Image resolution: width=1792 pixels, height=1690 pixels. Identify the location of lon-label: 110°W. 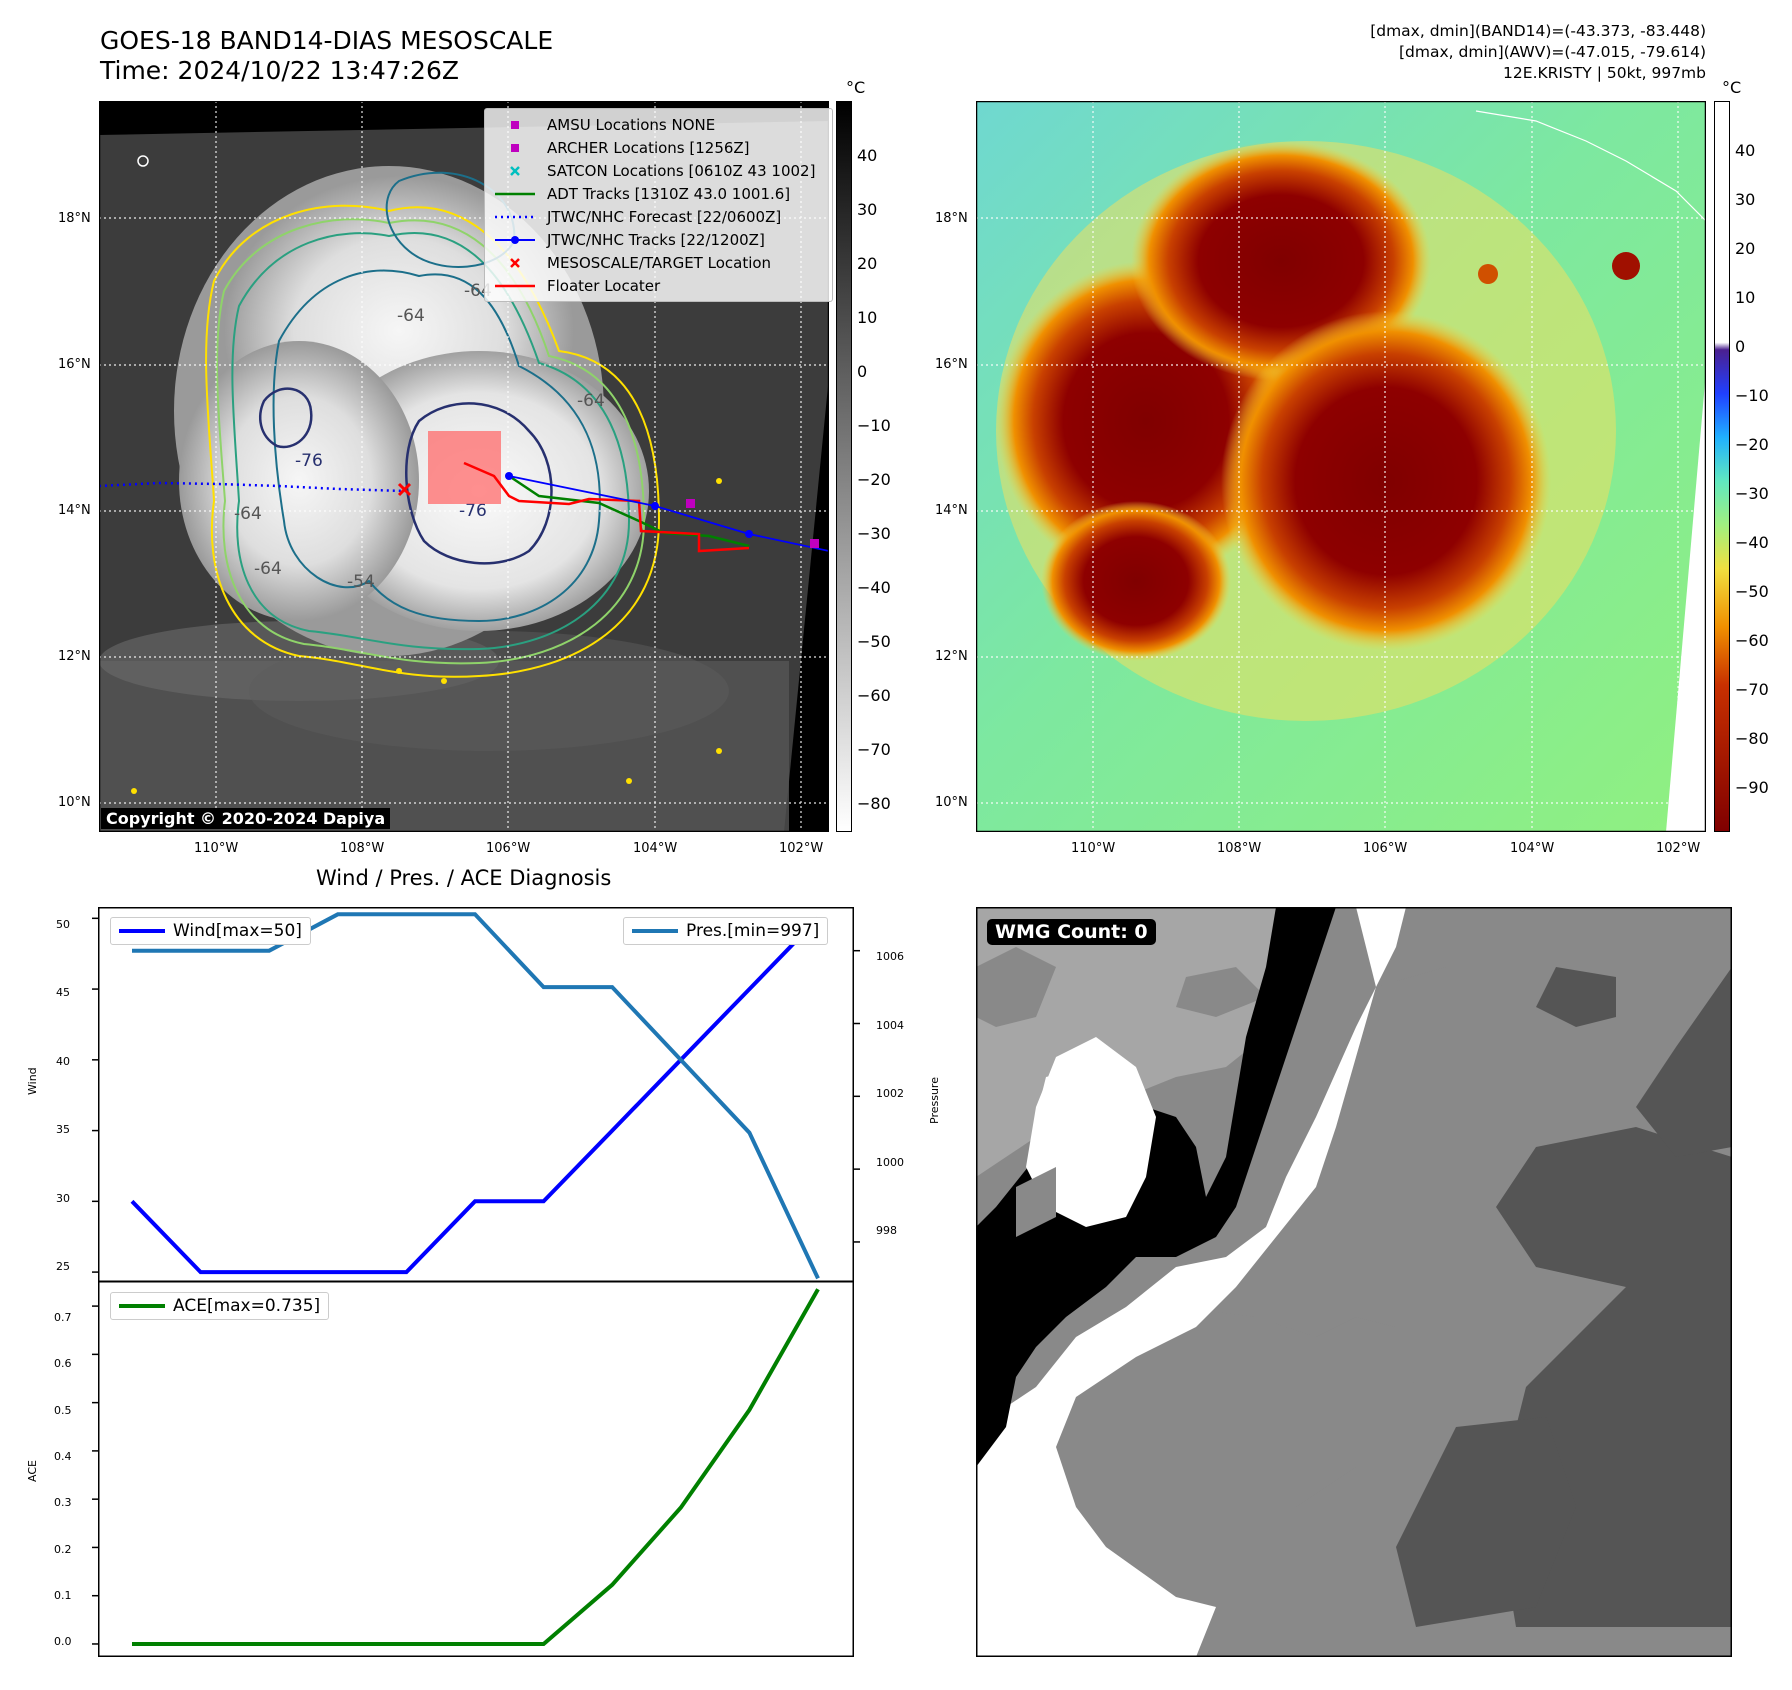
(216, 848).